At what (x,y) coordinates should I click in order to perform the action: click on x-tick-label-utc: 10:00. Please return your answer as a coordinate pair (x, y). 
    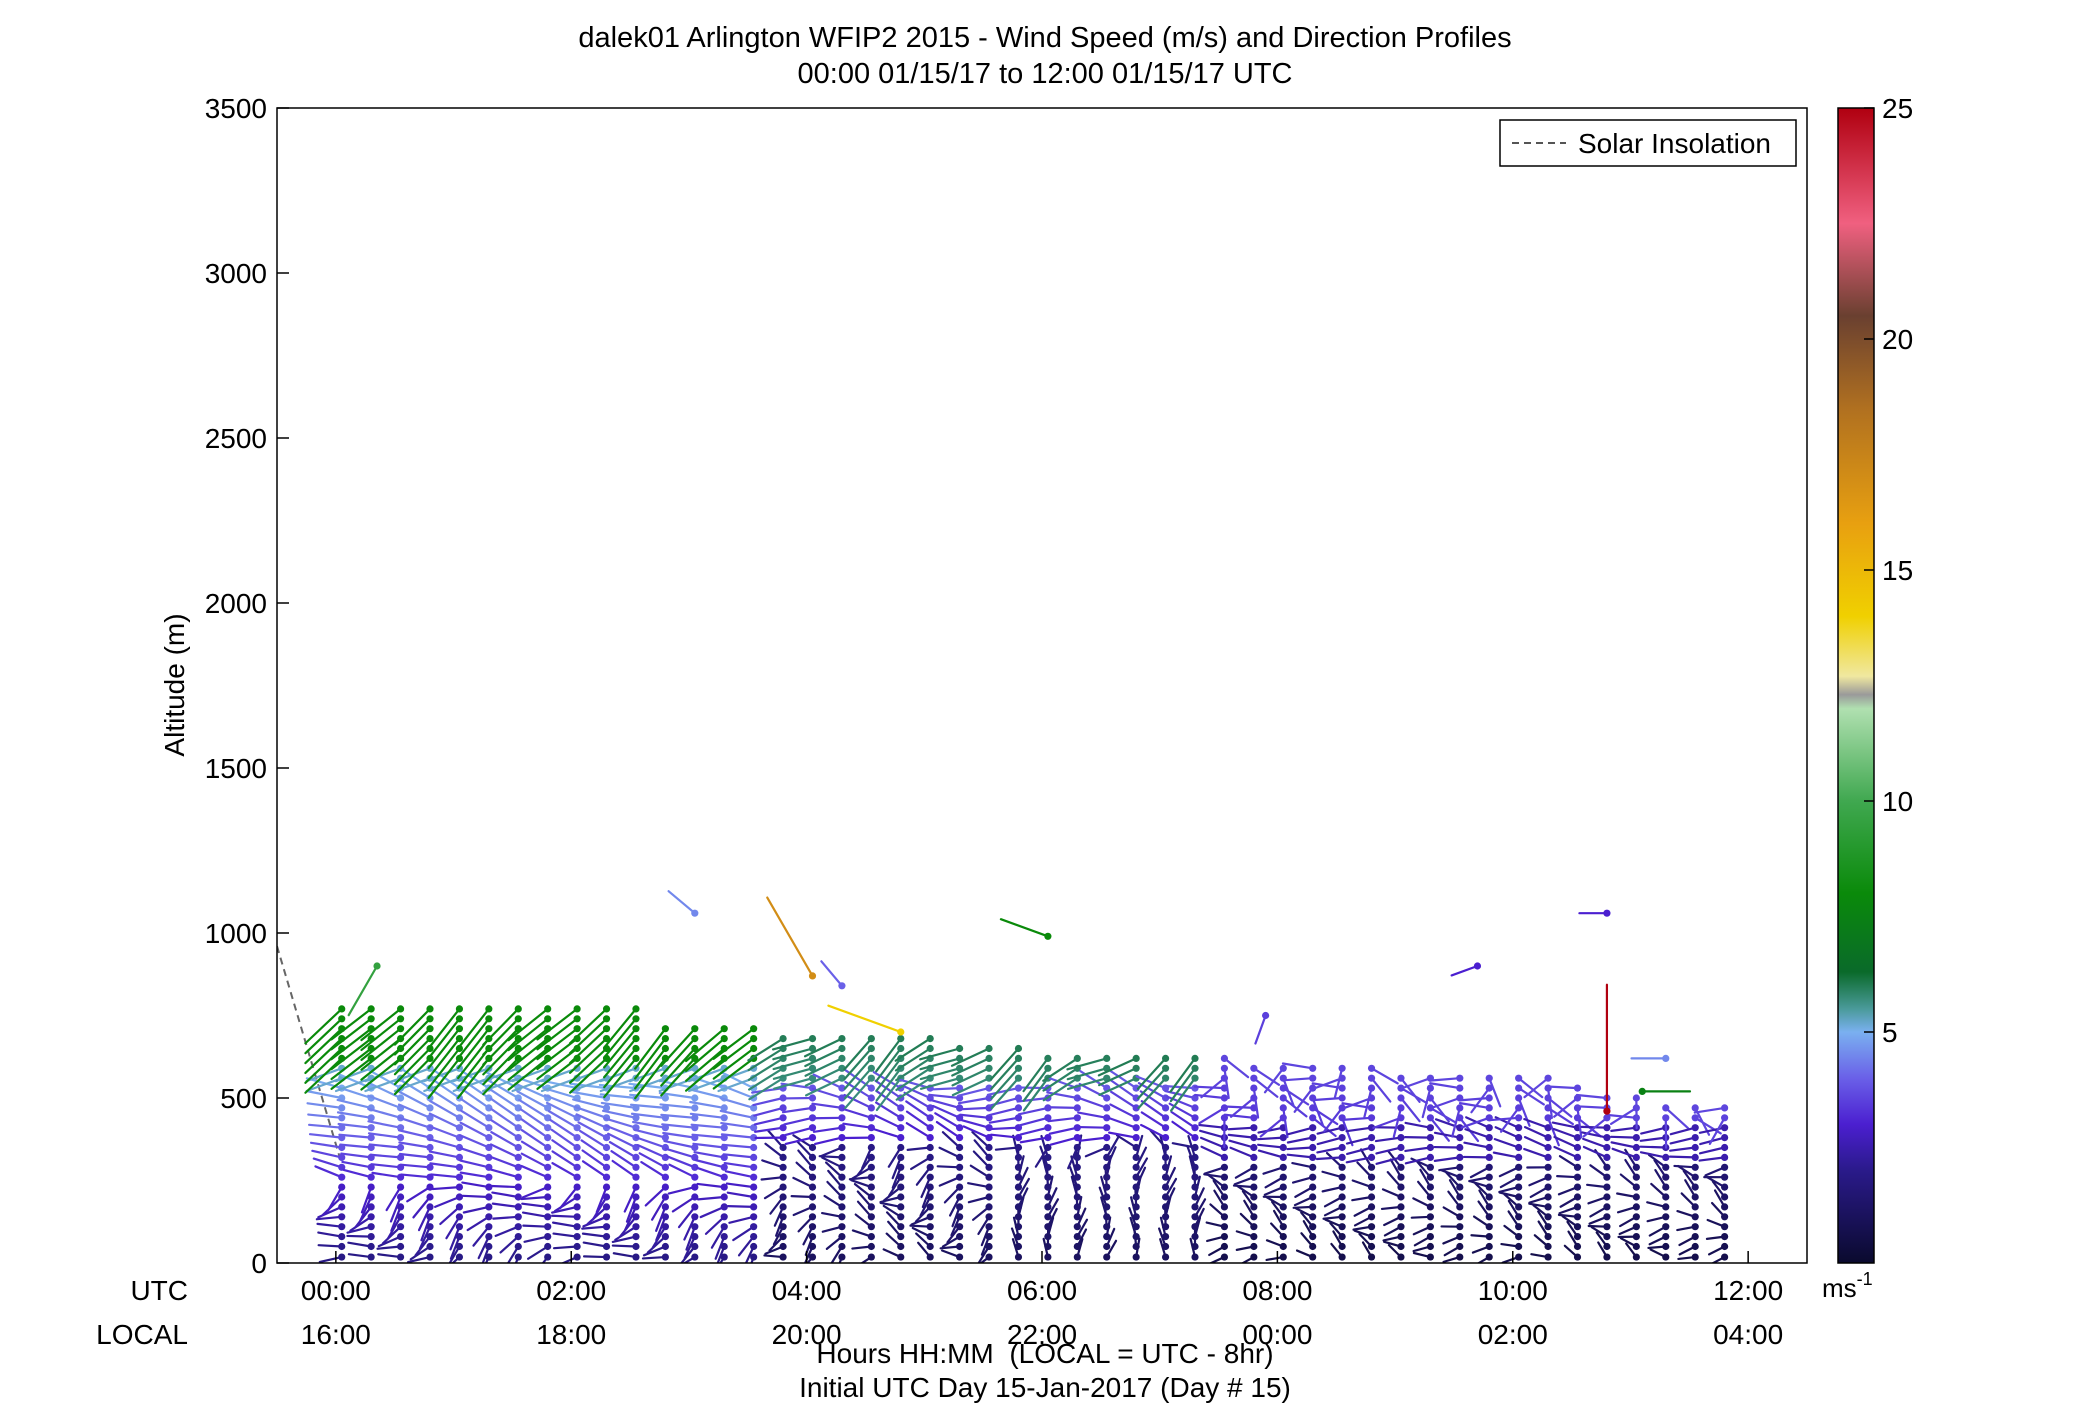
    Looking at the image, I should click on (1513, 1290).